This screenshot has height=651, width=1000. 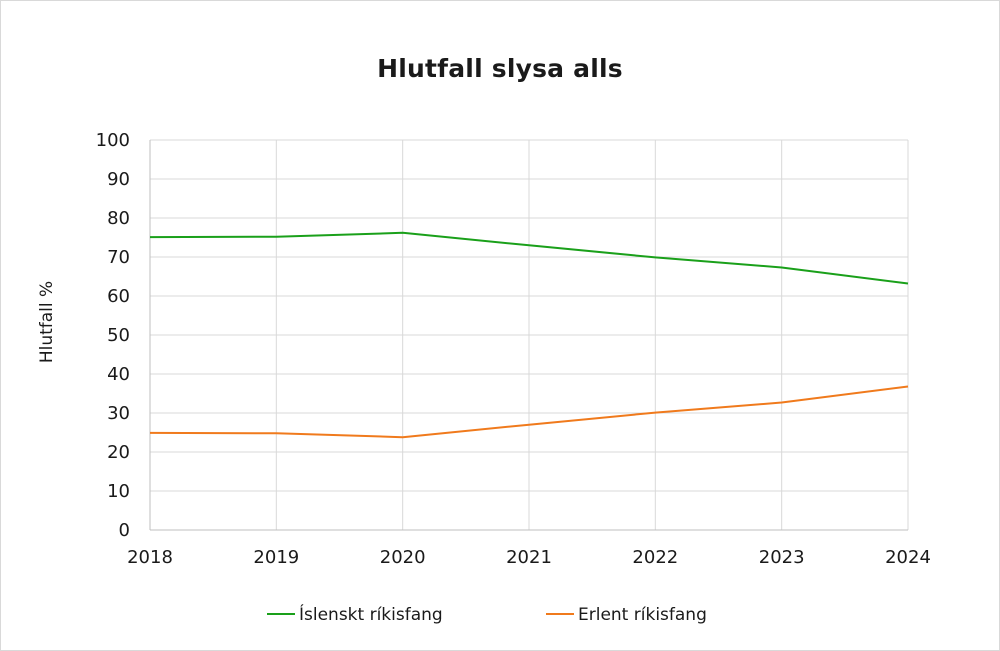 What do you see at coordinates (150, 557) in the screenshot?
I see `x-tick-label: 2018` at bounding box center [150, 557].